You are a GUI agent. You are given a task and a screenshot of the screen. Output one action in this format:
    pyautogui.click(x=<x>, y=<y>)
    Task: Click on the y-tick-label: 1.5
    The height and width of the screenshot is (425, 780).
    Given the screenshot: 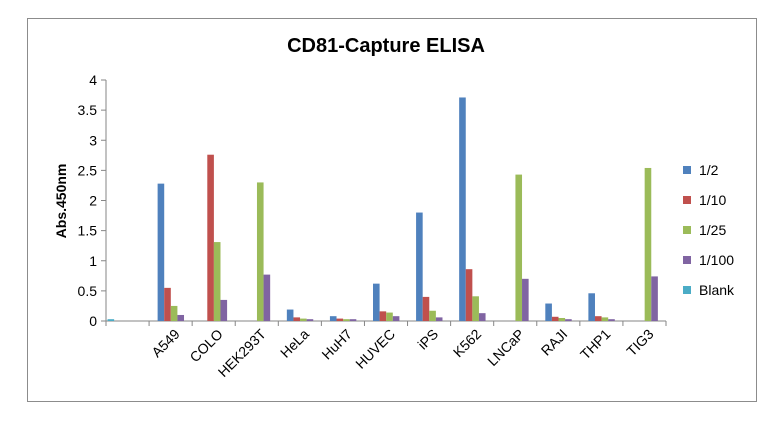 What is the action you would take?
    pyautogui.click(x=88, y=231)
    